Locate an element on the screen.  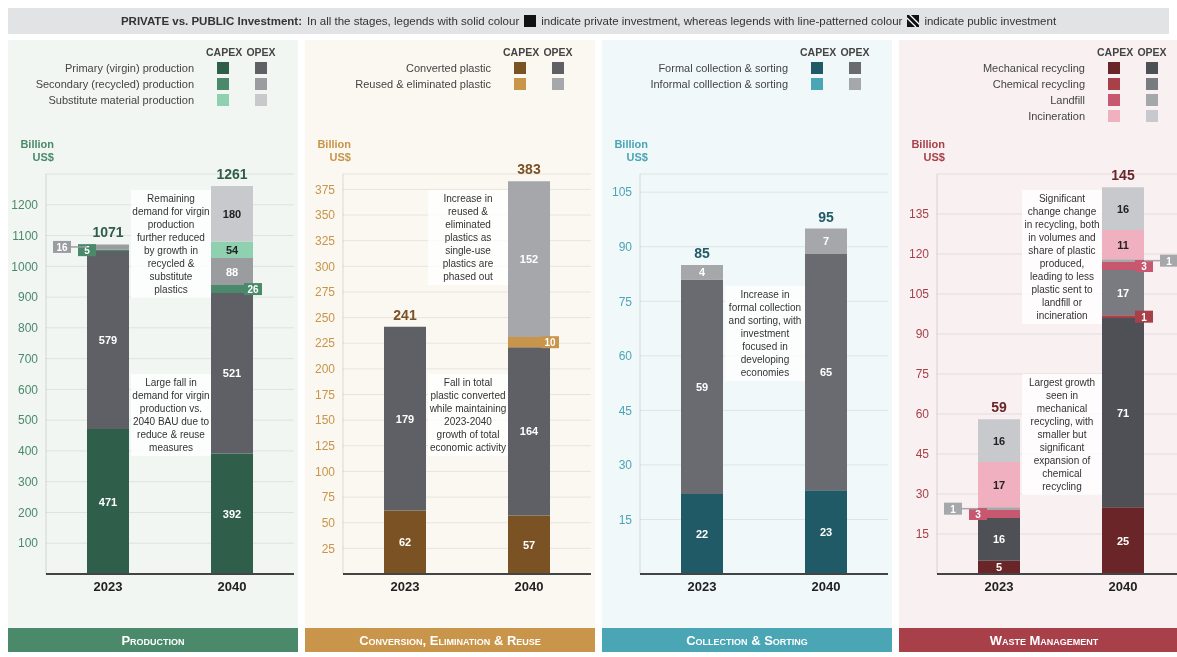
text: Waste Management is located at coordinates (1038, 640).